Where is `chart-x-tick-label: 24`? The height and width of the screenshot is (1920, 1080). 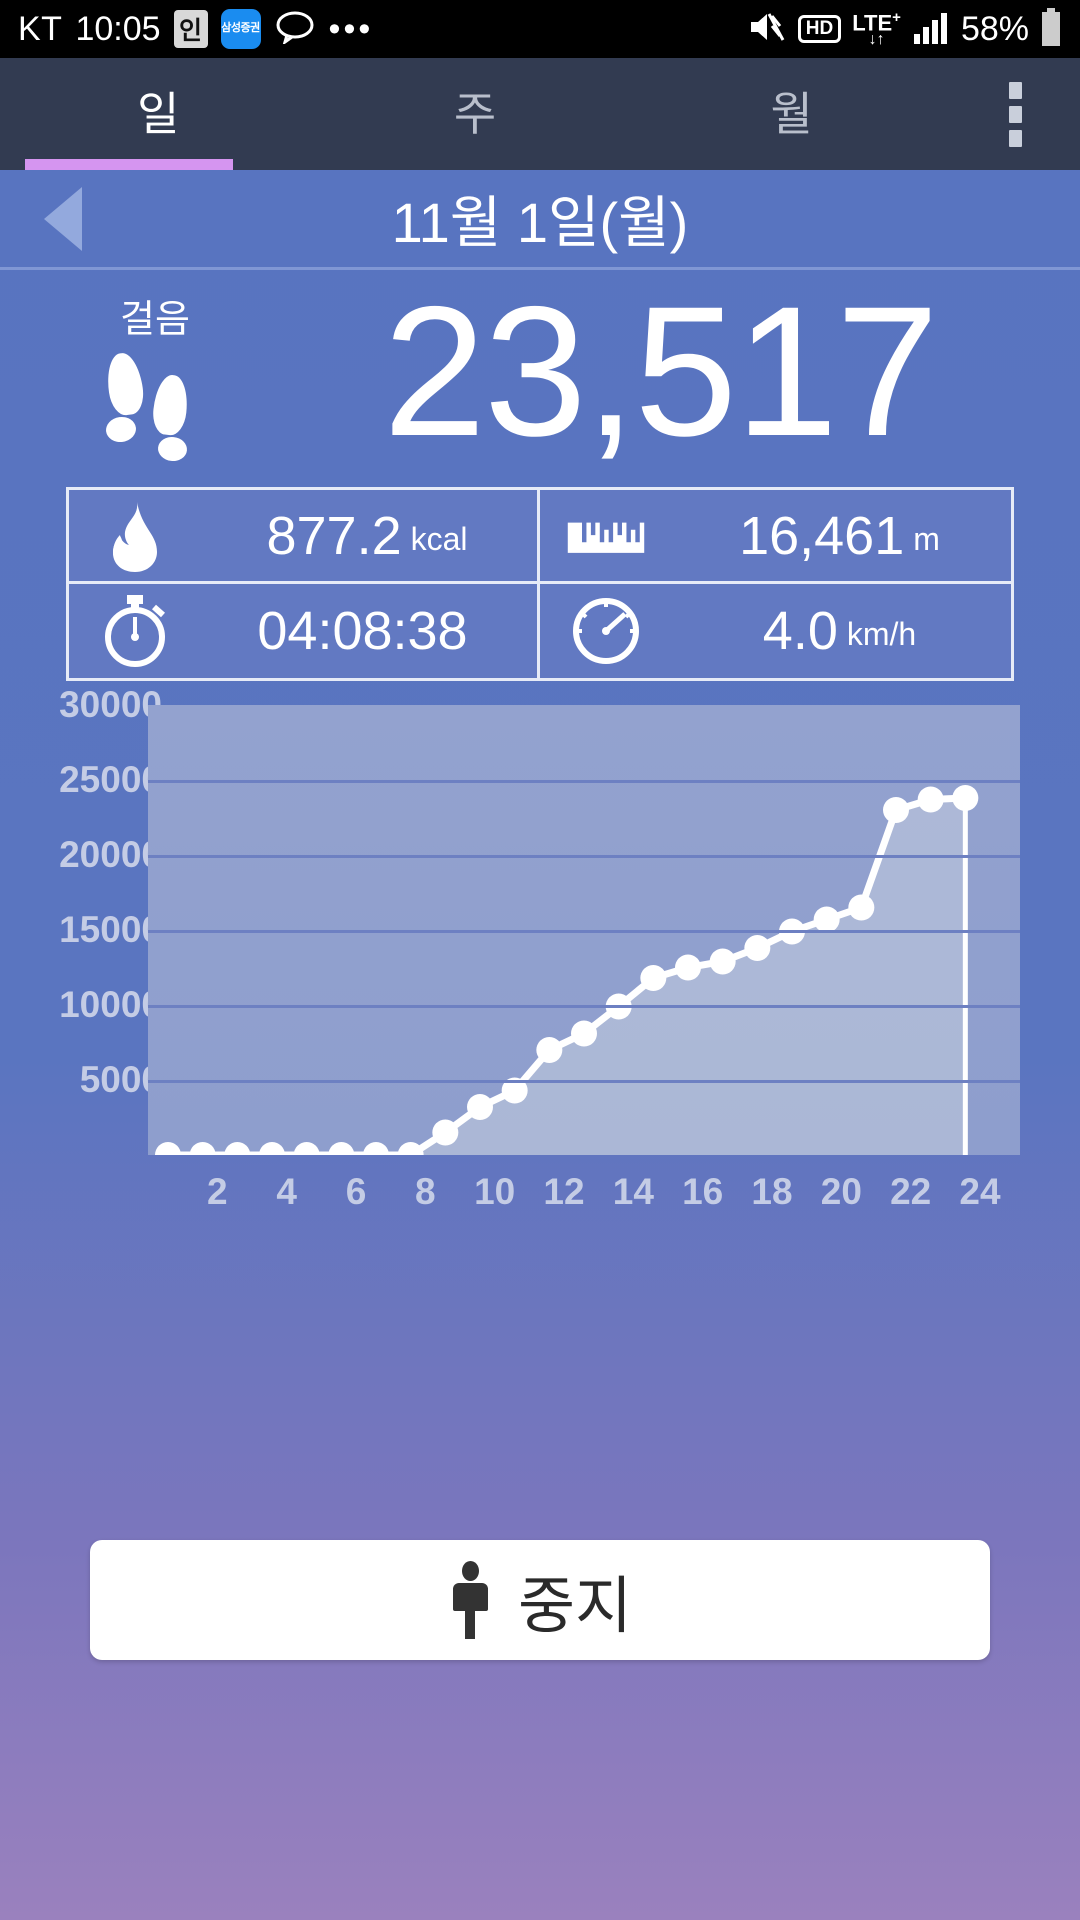 chart-x-tick-label: 24 is located at coordinates (980, 1191).